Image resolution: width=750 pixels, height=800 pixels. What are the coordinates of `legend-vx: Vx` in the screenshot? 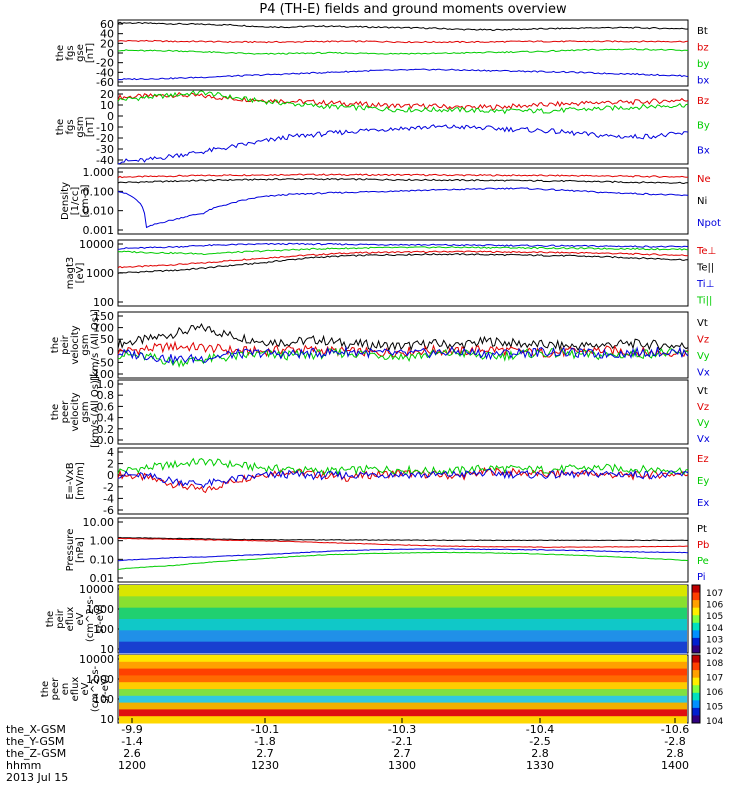 It's located at (703, 373).